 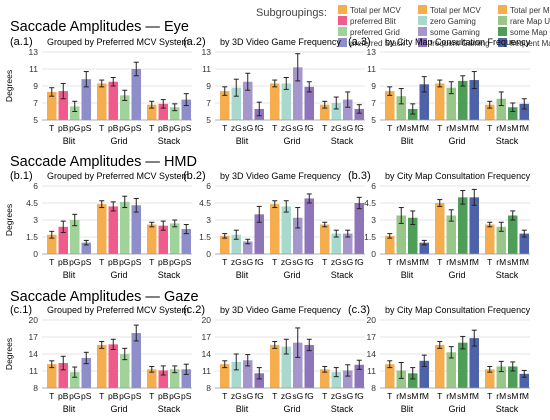 I want to click on y-tick-label: 0, so click(x=35, y=254).